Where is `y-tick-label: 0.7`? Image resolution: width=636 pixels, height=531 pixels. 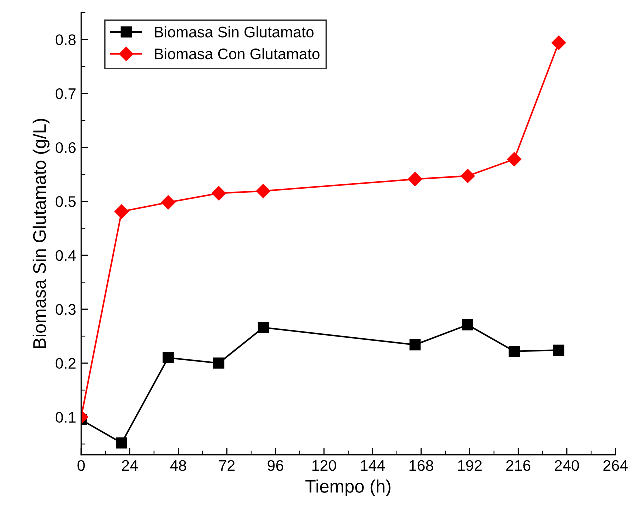 y-tick-label: 0.7 is located at coordinates (66, 94).